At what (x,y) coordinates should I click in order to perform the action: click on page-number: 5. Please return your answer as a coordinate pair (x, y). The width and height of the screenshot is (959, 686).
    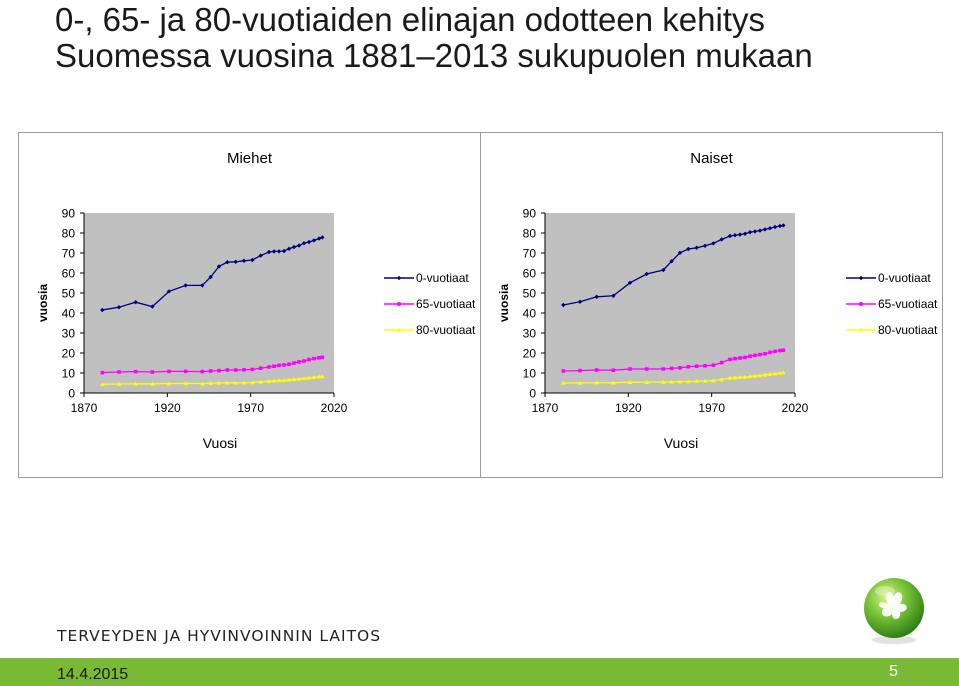
    Looking at the image, I should click on (893, 671).